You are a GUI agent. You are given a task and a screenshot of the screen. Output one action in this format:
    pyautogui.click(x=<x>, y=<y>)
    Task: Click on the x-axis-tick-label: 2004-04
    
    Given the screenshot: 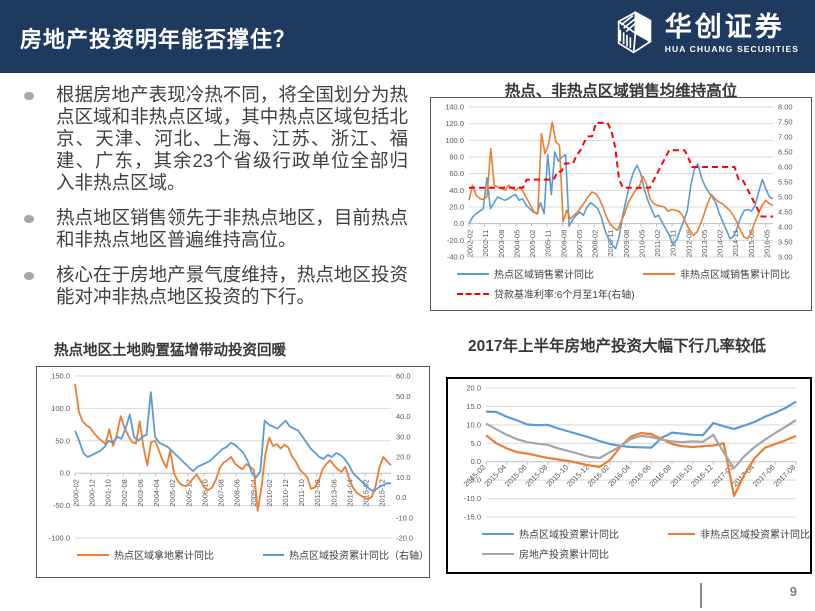 What is the action you would take?
    pyautogui.click(x=156, y=493)
    